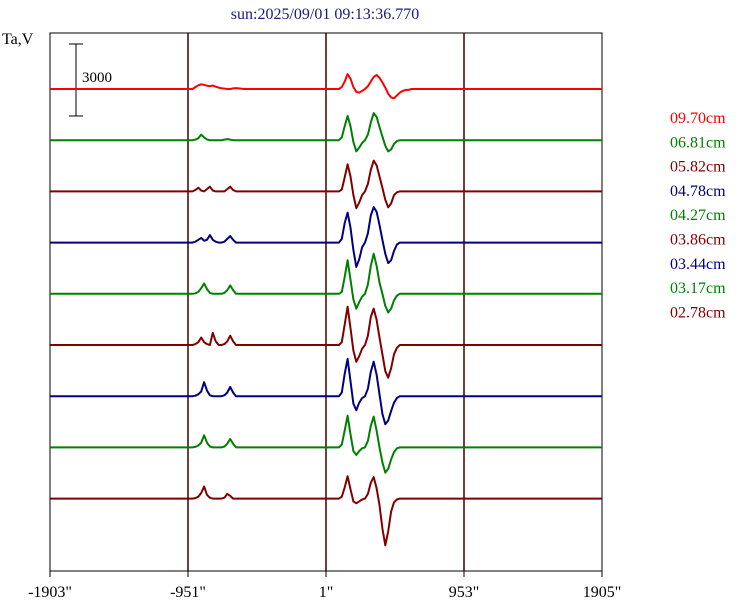  I want to click on legend-entry-7: 03.17cm, so click(698, 288).